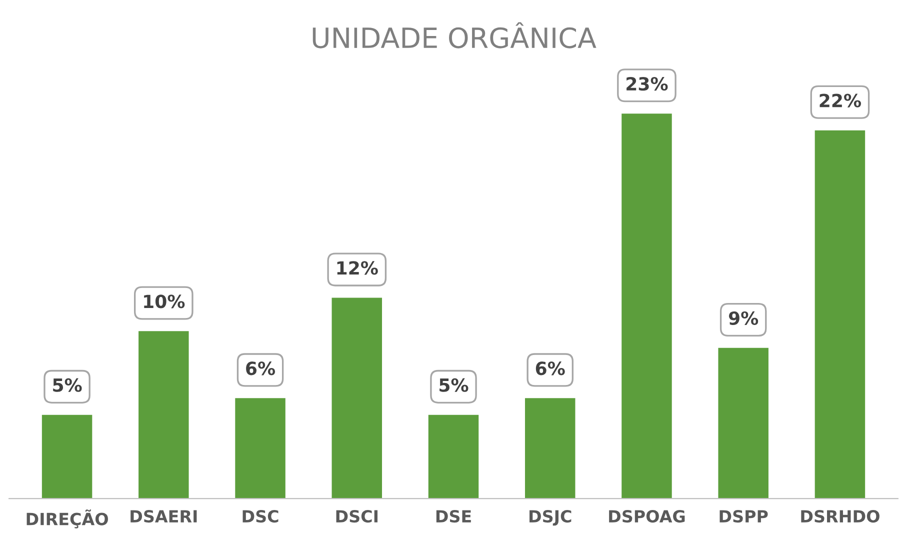 The height and width of the screenshot is (539, 907). I want to click on x-tick-label: DSPOAG, so click(647, 516).